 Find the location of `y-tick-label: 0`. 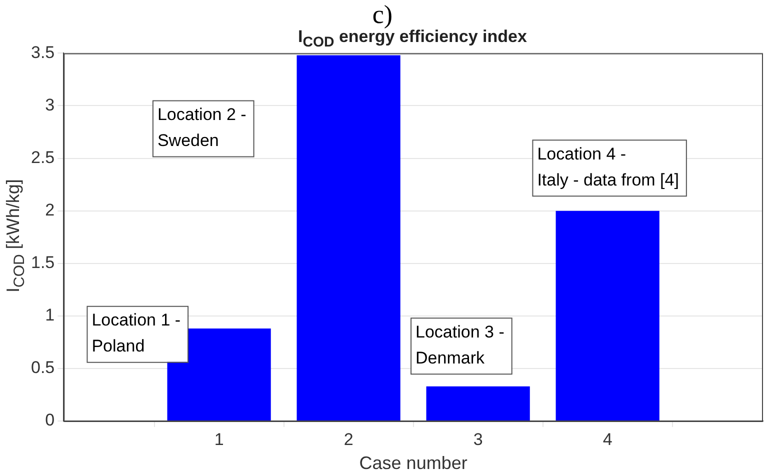

y-tick-label: 0 is located at coordinates (50, 420).